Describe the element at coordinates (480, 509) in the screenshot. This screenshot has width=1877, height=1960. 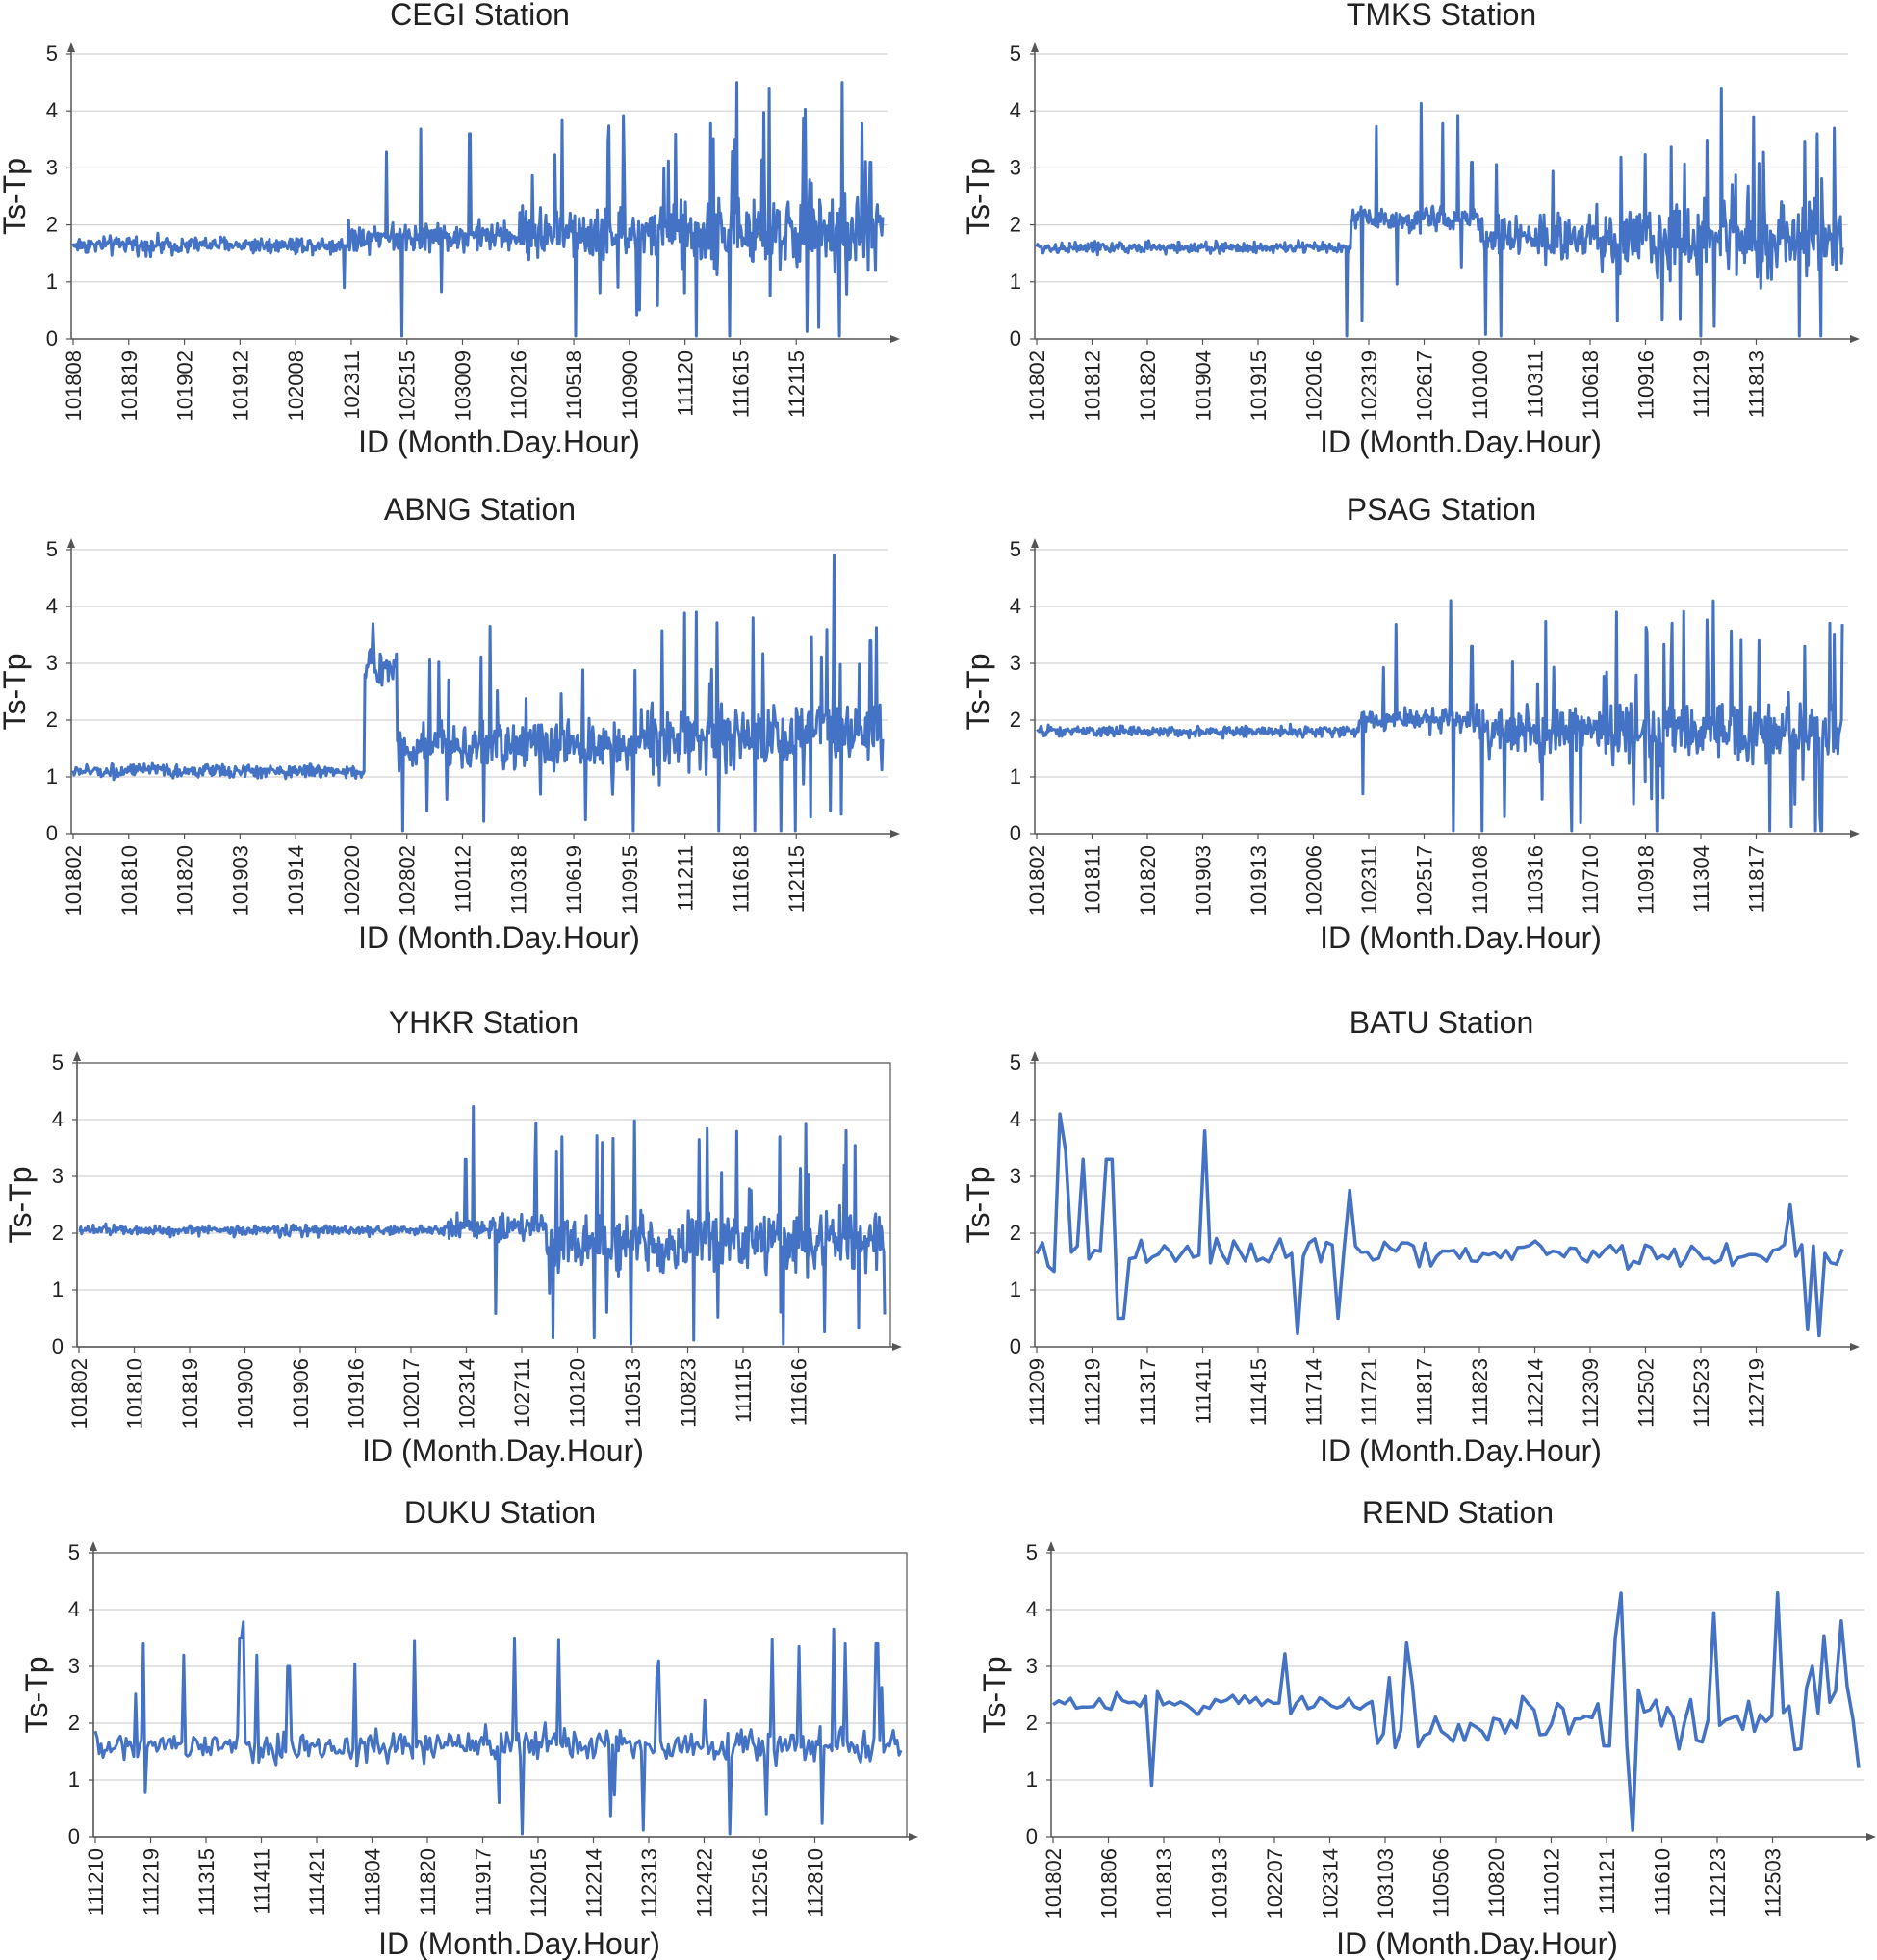
I see `chart-title: ABNG Station` at that location.